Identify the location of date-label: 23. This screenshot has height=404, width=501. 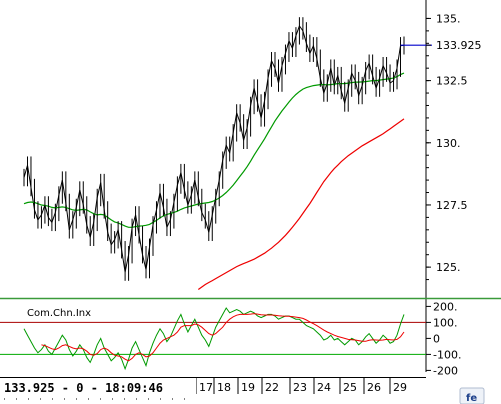
(300, 387).